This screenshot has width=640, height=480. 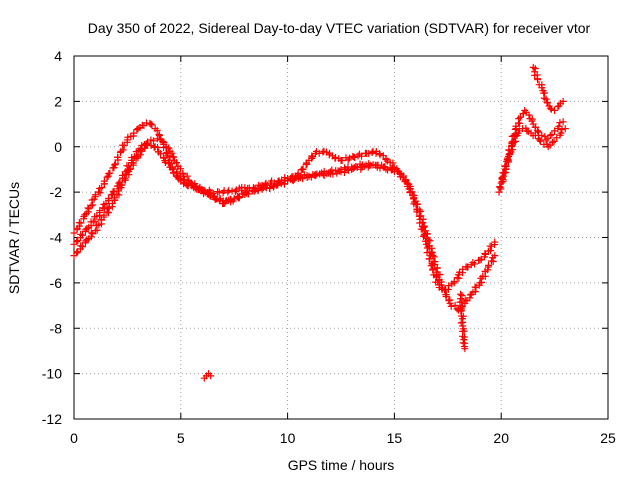 What do you see at coordinates (52, 237) in the screenshot?
I see `y-tick-labels: 4 2 0 -2 -4 -6 -8 -10 -12` at bounding box center [52, 237].